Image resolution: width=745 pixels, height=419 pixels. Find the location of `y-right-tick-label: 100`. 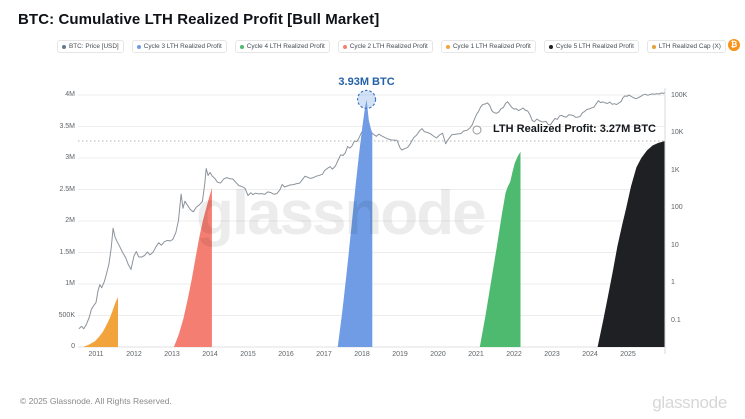

y-right-tick-label: 100 is located at coordinates (677, 207).